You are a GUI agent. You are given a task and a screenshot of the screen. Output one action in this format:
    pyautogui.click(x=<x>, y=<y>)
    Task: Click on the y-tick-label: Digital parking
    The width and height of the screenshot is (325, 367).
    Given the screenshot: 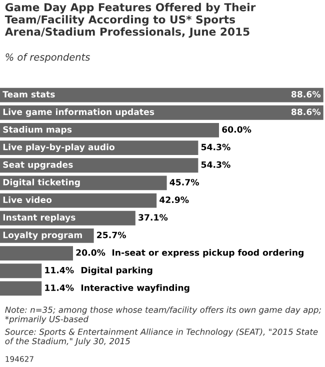 What is the action you would take?
    pyautogui.click(x=116, y=271)
    